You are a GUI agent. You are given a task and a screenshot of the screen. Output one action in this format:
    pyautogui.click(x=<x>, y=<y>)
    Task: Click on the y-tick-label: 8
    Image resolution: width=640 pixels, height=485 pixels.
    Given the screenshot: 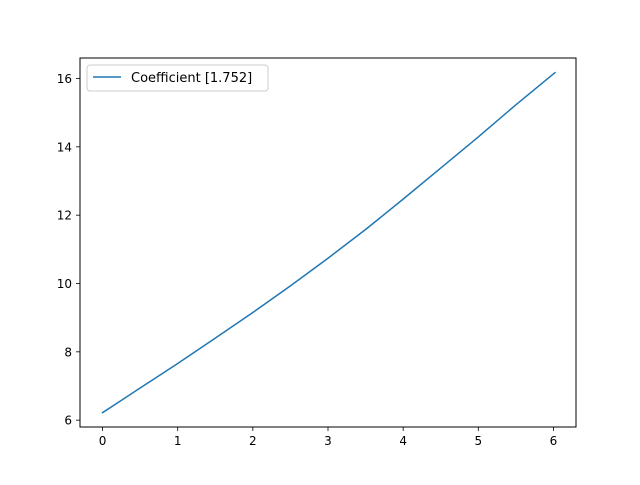 What is the action you would take?
    pyautogui.click(x=68, y=352)
    